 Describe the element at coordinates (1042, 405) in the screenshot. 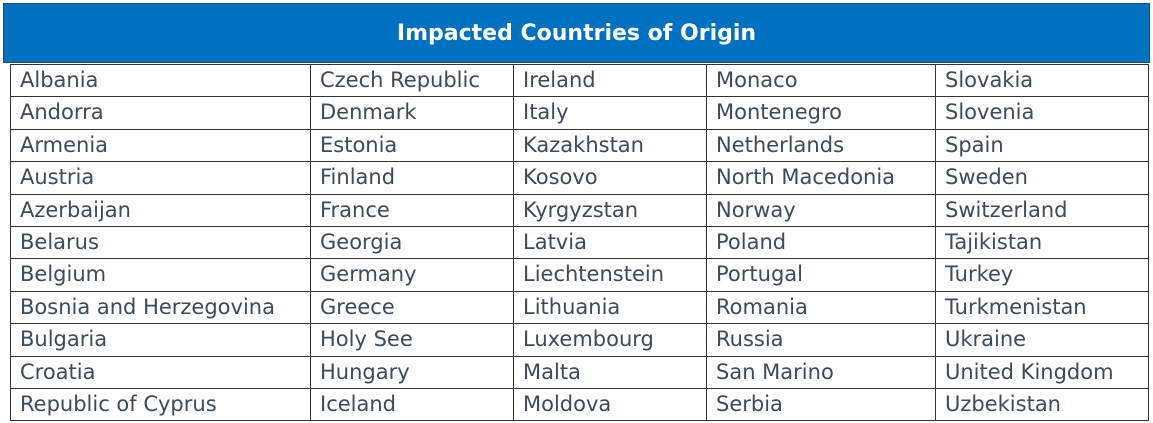

I see `table-cell: Uzbekistan` at that location.